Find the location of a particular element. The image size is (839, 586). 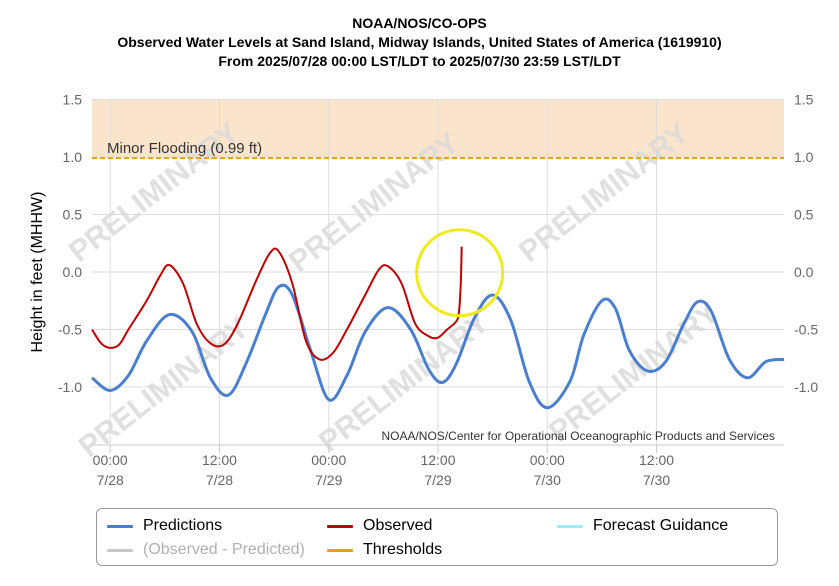

legend-swatch-forecast-guidance is located at coordinates (570, 526).